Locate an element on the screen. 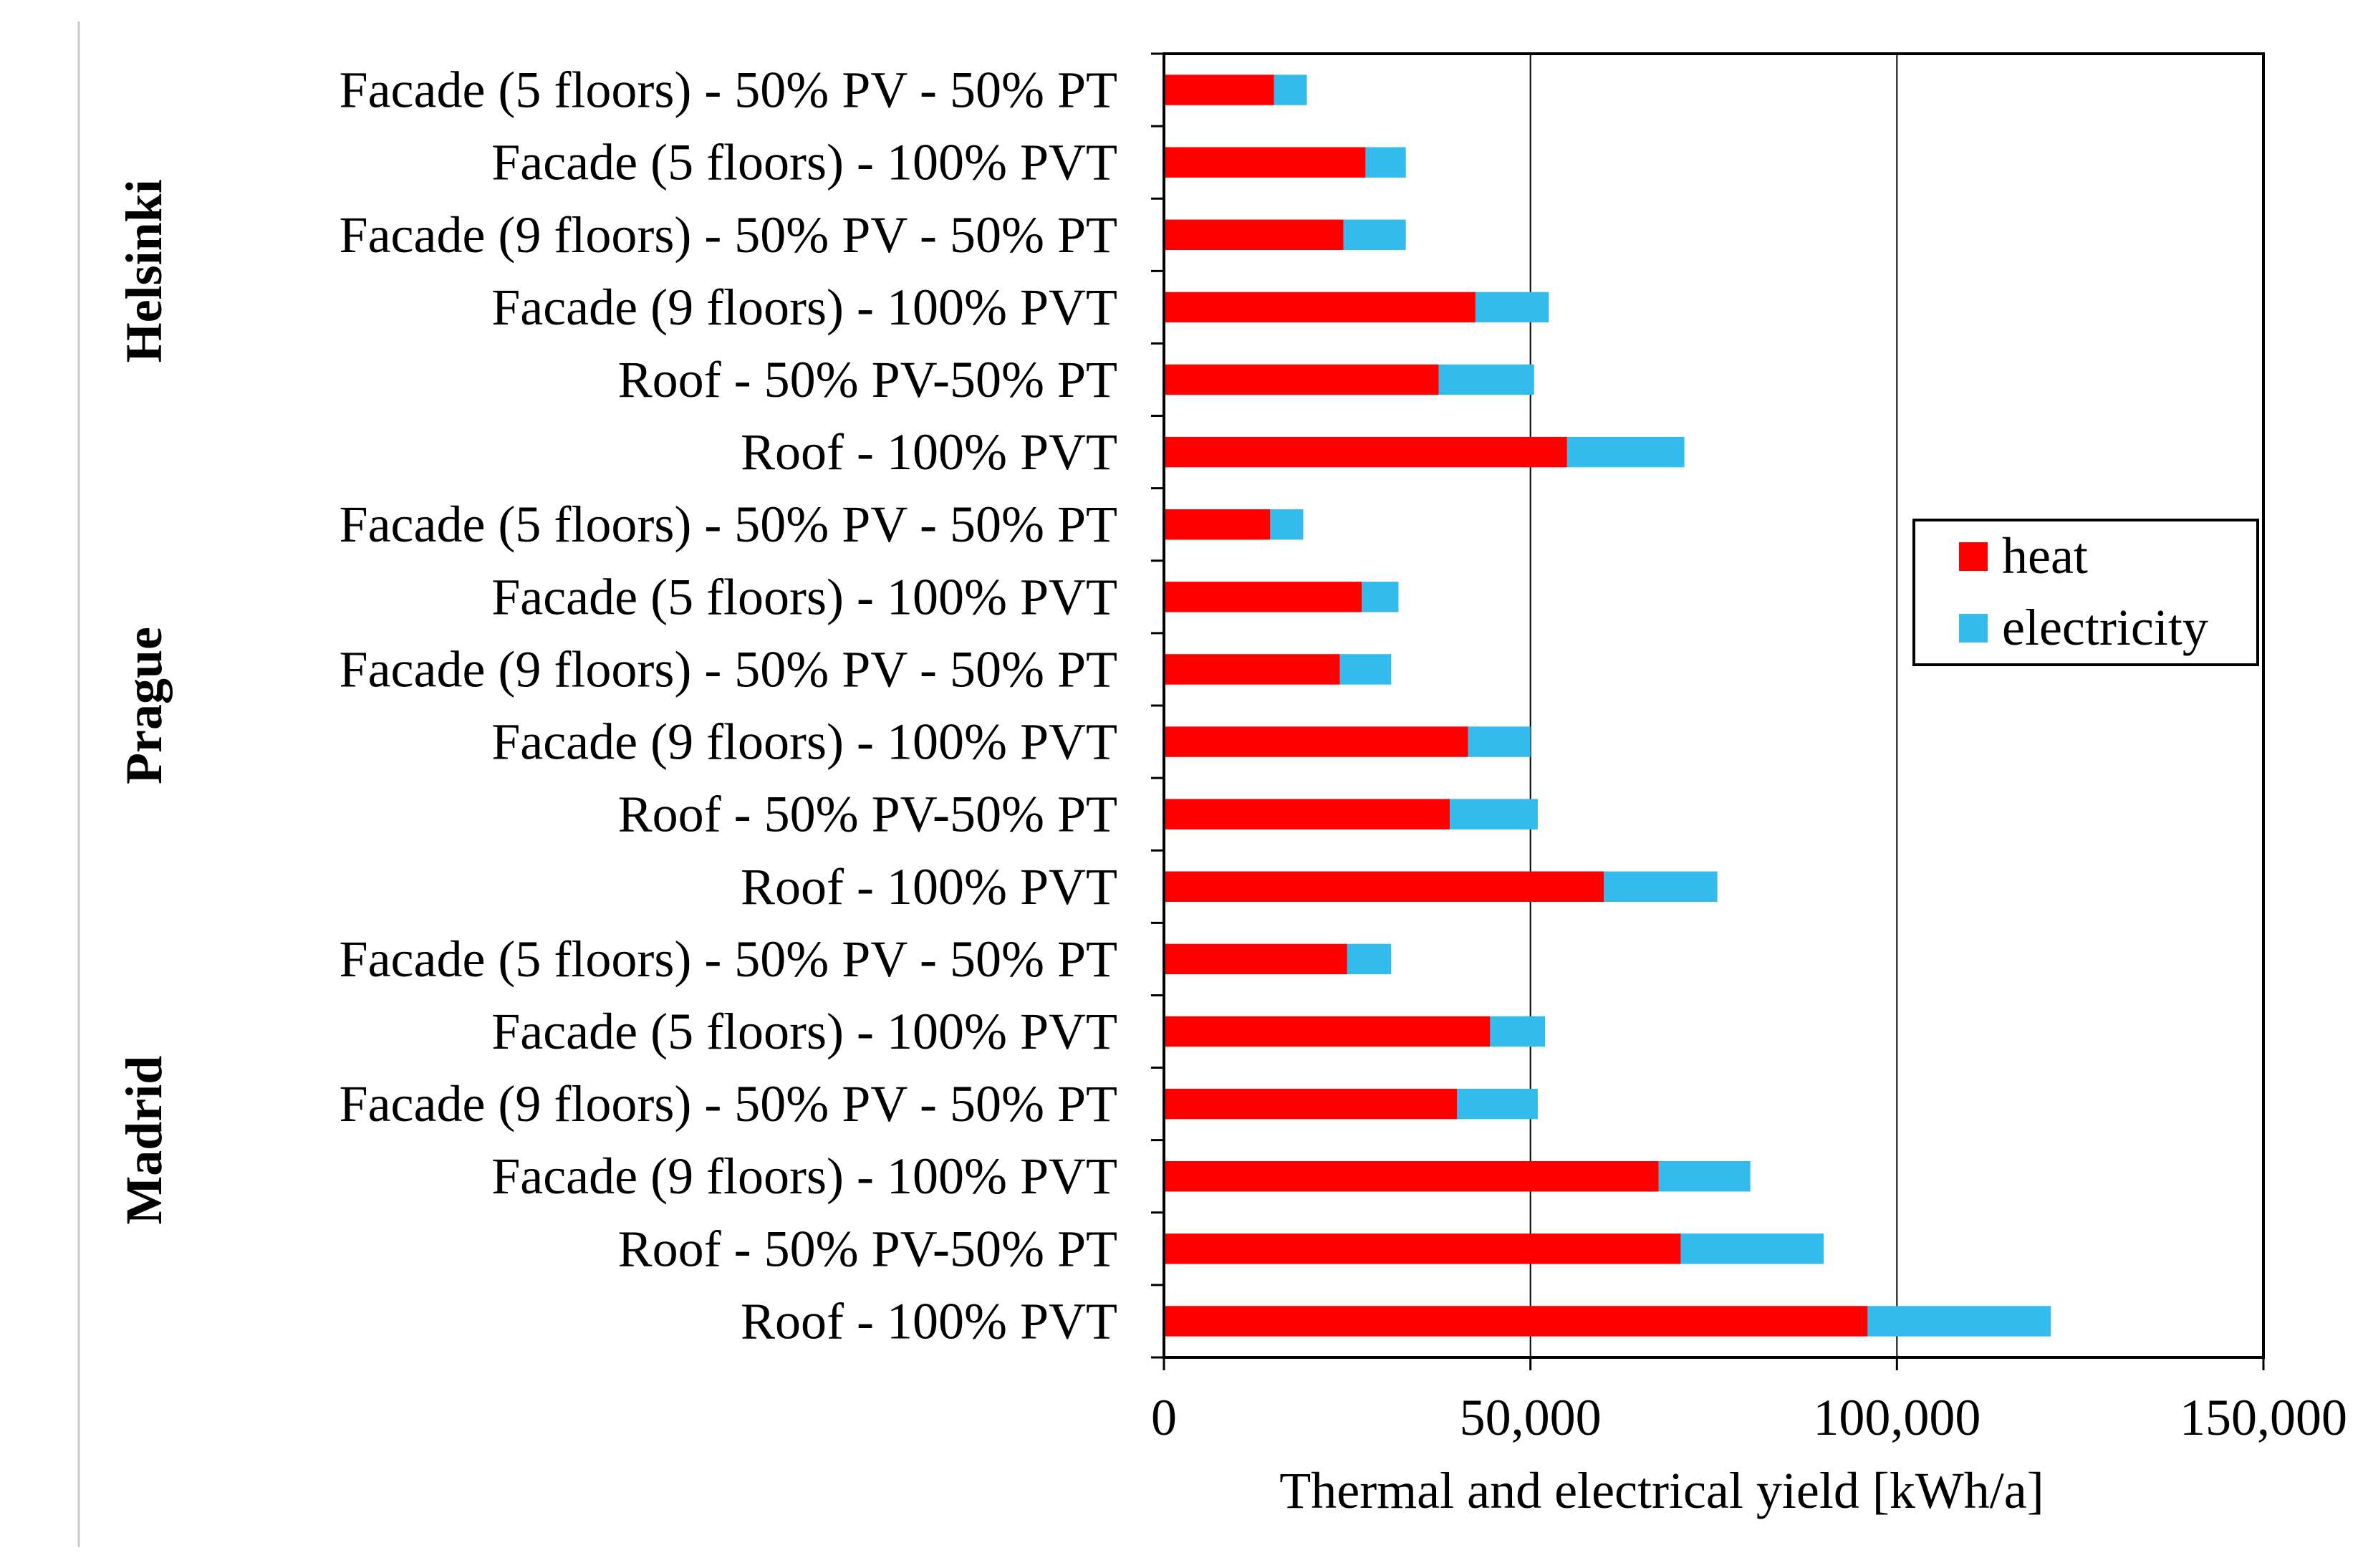  legend-swatch-electricity is located at coordinates (1974, 628).